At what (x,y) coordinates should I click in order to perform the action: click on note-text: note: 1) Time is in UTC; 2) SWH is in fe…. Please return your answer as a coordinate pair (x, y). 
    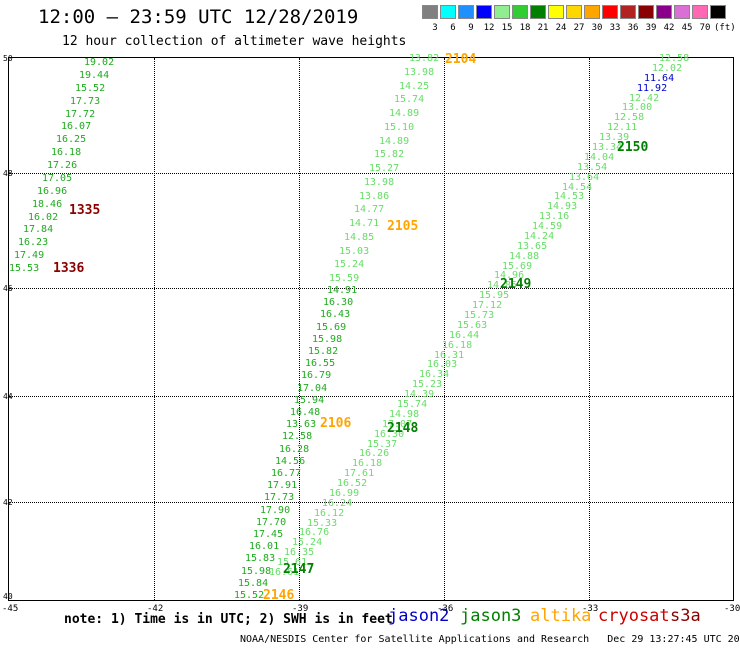
    Looking at the image, I should click on (228, 619).